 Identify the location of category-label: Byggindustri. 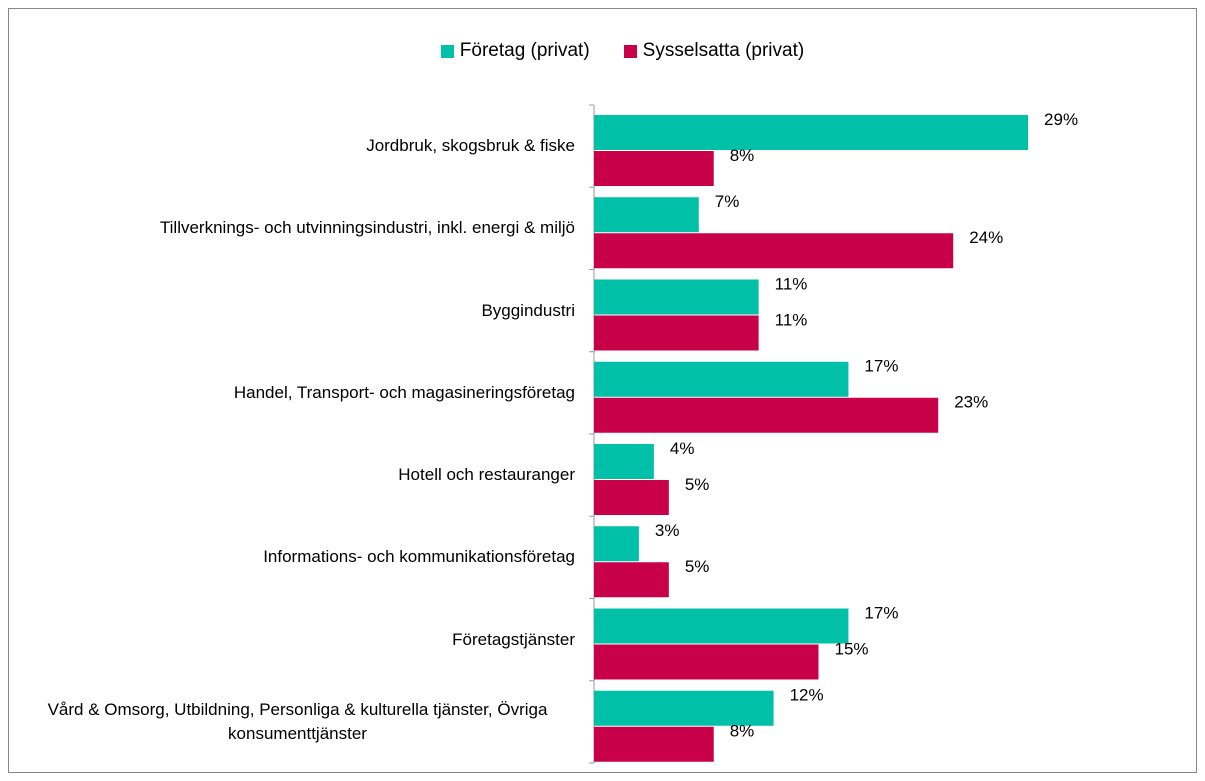
(528, 311).